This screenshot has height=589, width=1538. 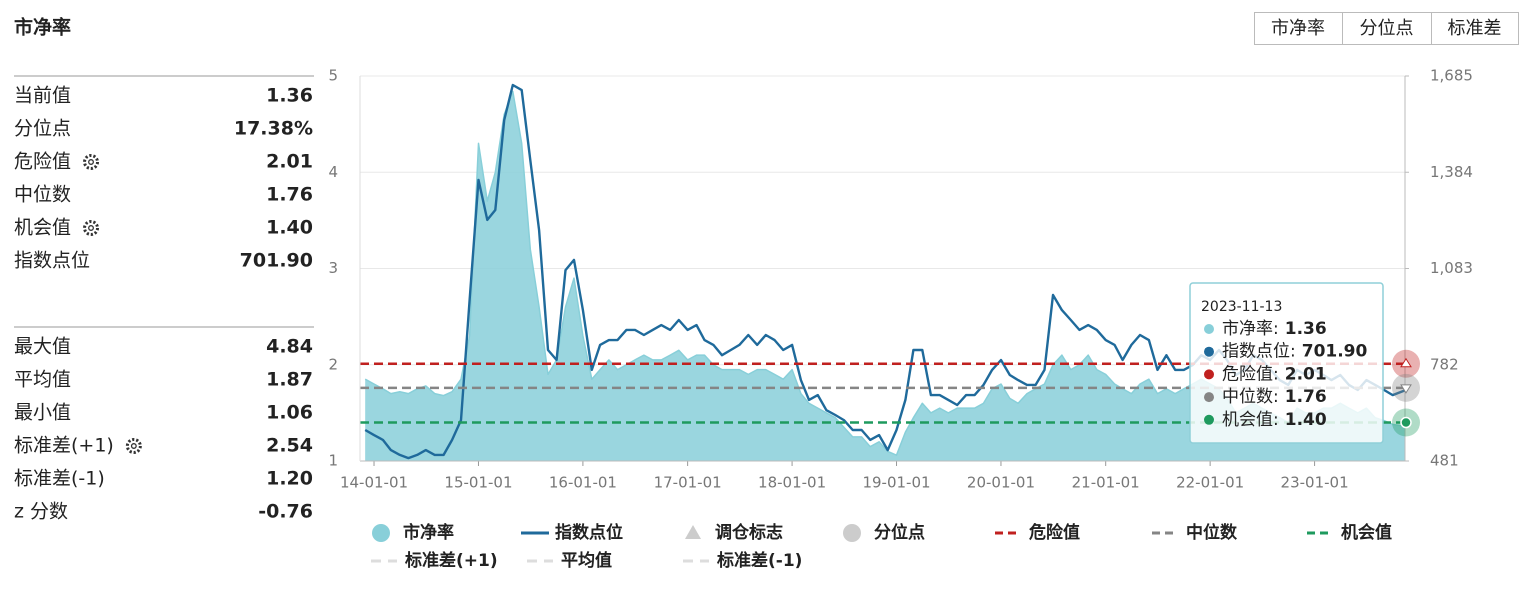 I want to click on legend-label: 平均值, so click(x=586, y=560).